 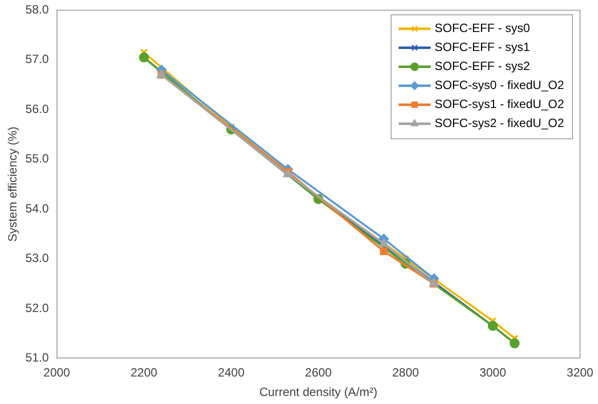 What do you see at coordinates (37, 357) in the screenshot?
I see `y-tick-label: 51.0` at bounding box center [37, 357].